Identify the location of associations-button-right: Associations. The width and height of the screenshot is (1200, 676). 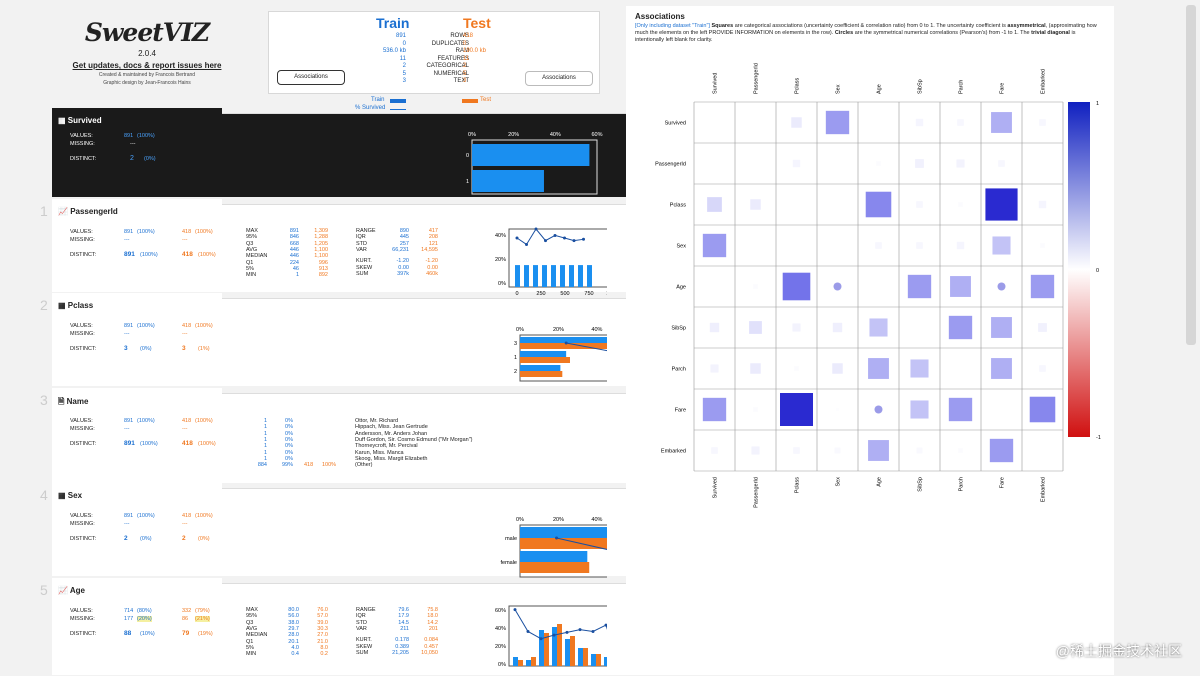
(559, 78).